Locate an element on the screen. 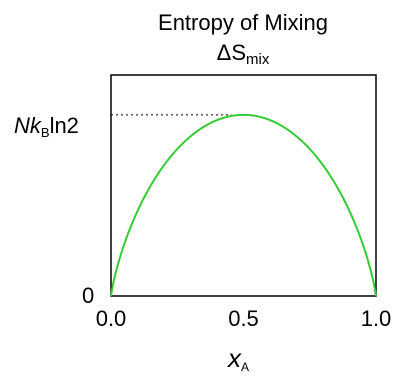 The image size is (404, 378). y-tick-label-zero: 0 is located at coordinates (88, 295).